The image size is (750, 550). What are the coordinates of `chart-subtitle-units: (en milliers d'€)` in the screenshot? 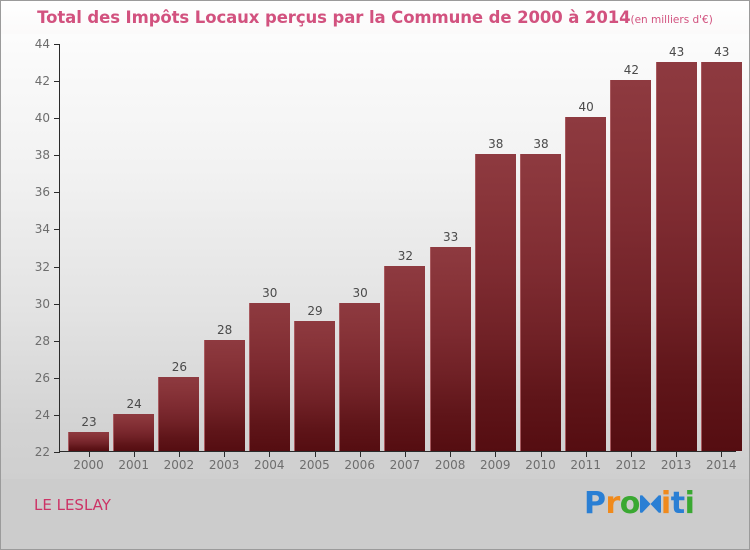 It's located at (671, 19).